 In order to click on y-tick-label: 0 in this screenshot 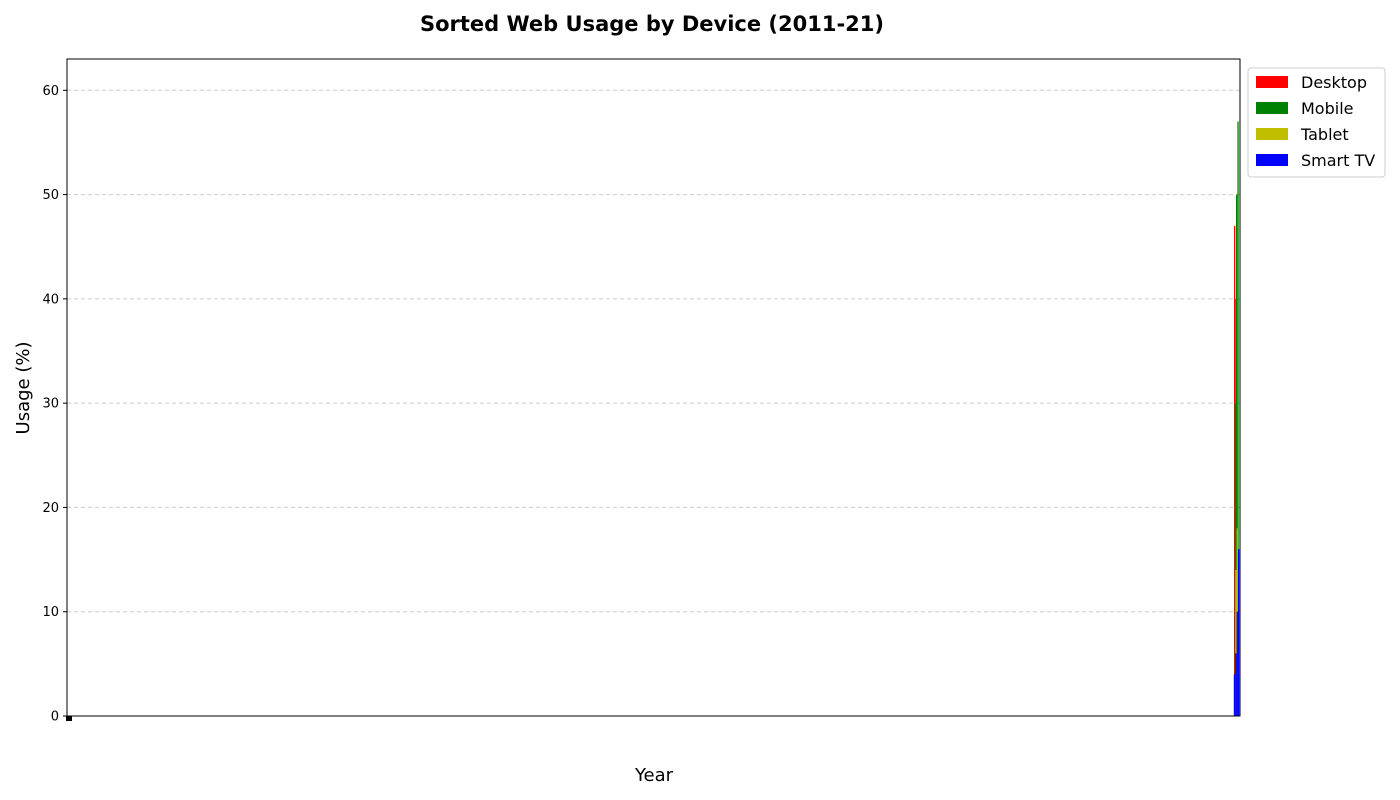, I will do `click(55, 717)`.